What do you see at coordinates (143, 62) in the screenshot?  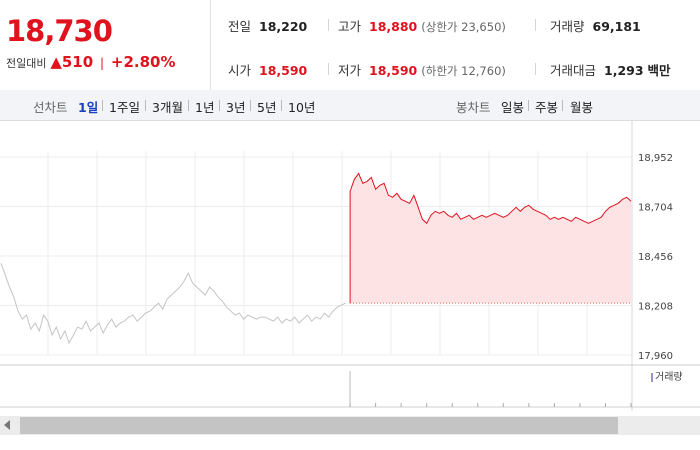 I see `change-percent: +2.80%` at bounding box center [143, 62].